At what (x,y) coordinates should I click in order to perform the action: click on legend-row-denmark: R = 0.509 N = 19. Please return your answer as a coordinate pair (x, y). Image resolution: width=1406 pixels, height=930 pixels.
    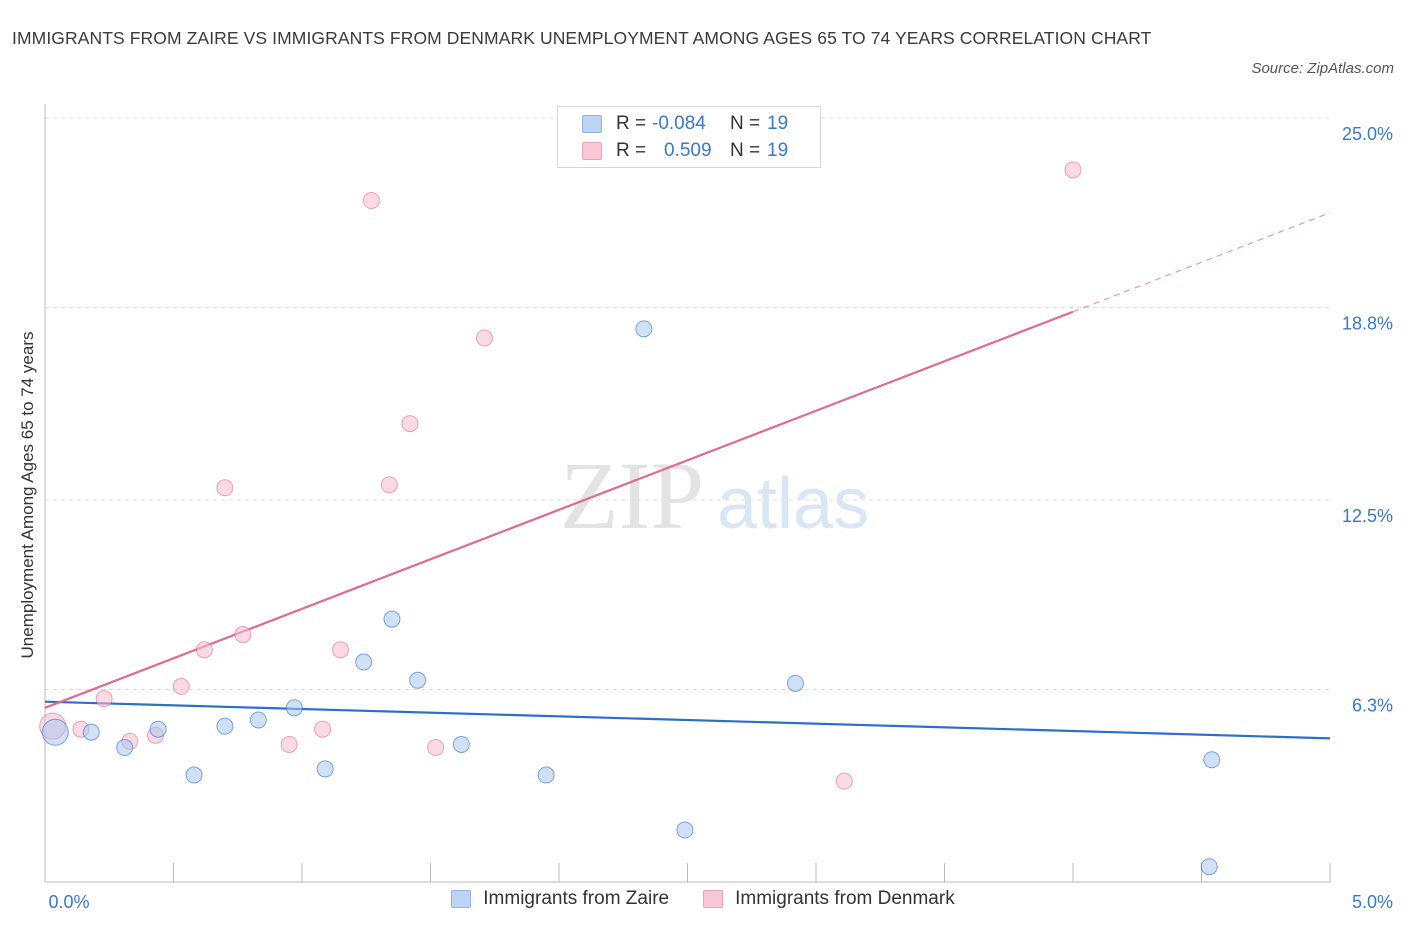
    Looking at the image, I should click on (685, 151).